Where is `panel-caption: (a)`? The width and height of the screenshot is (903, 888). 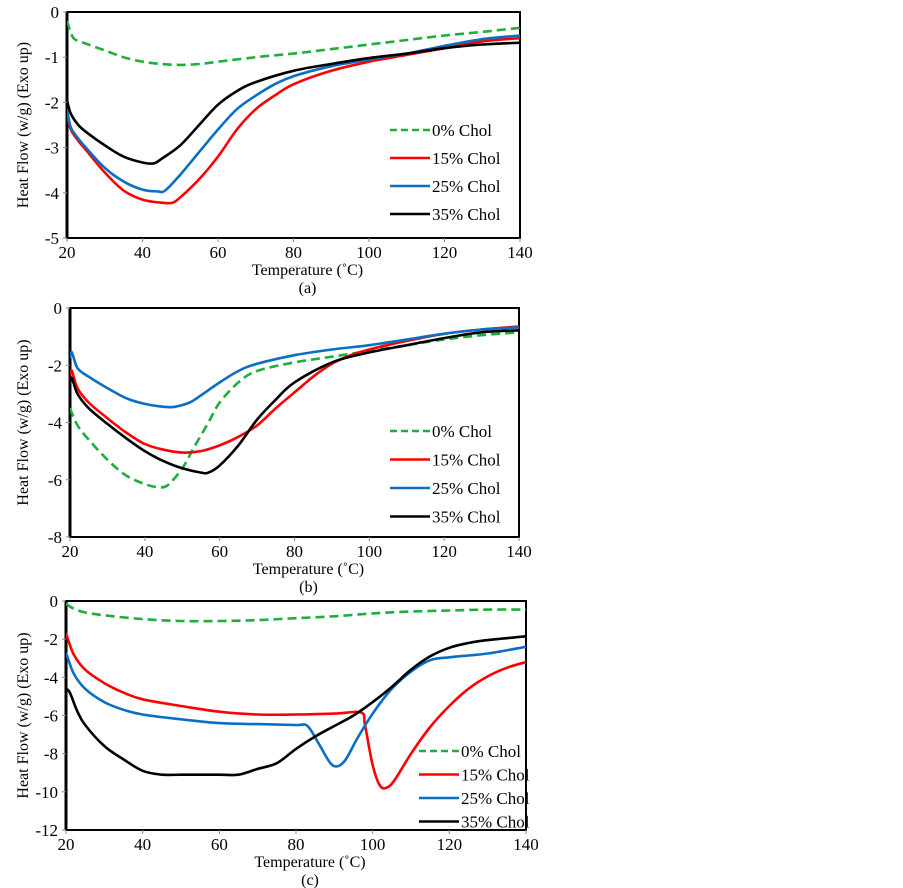
panel-caption: (a) is located at coordinates (308, 288).